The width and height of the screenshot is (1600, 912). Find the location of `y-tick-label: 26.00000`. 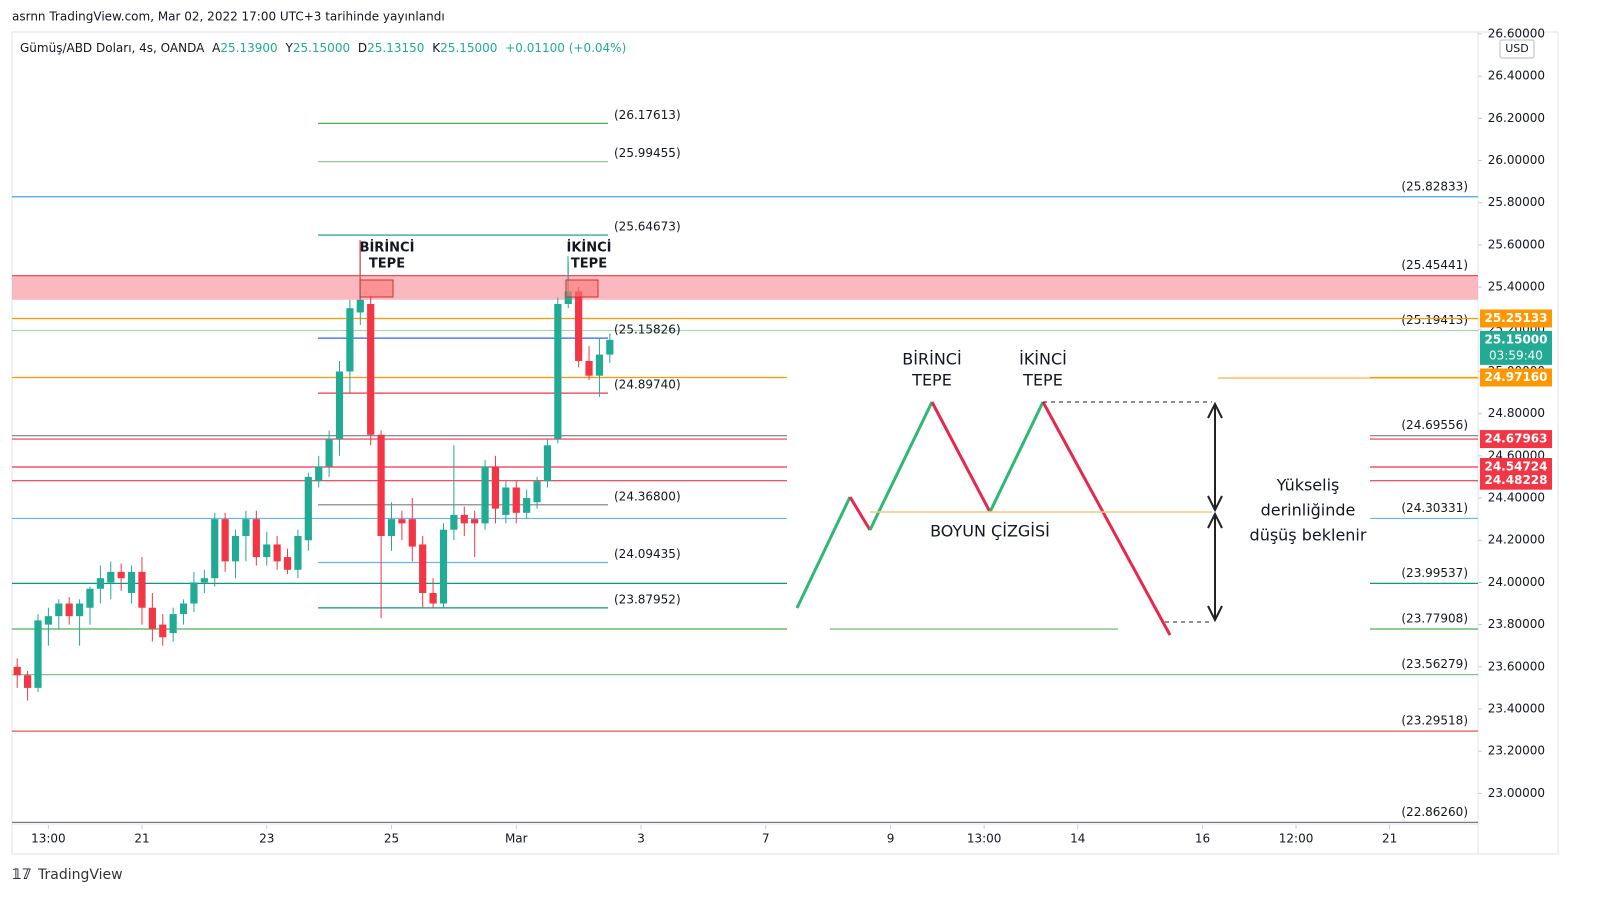

y-tick-label: 26.00000 is located at coordinates (1516, 160).